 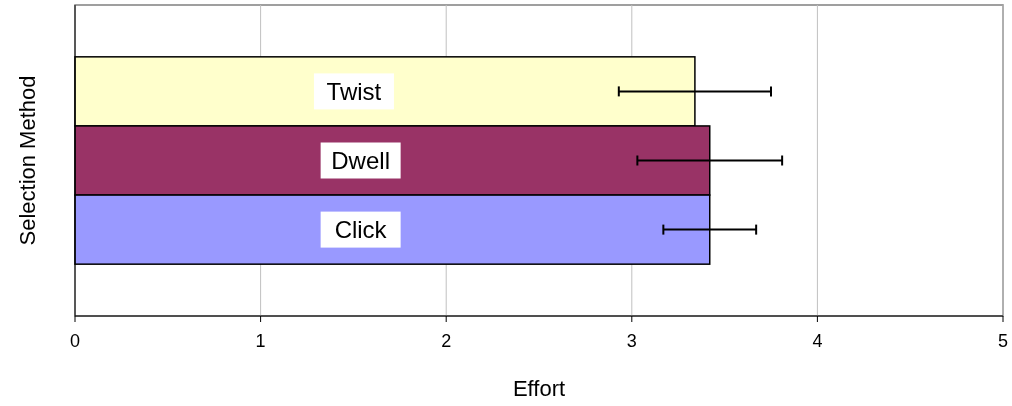 What do you see at coordinates (260, 341) in the screenshot?
I see `x-tick-label: 1` at bounding box center [260, 341].